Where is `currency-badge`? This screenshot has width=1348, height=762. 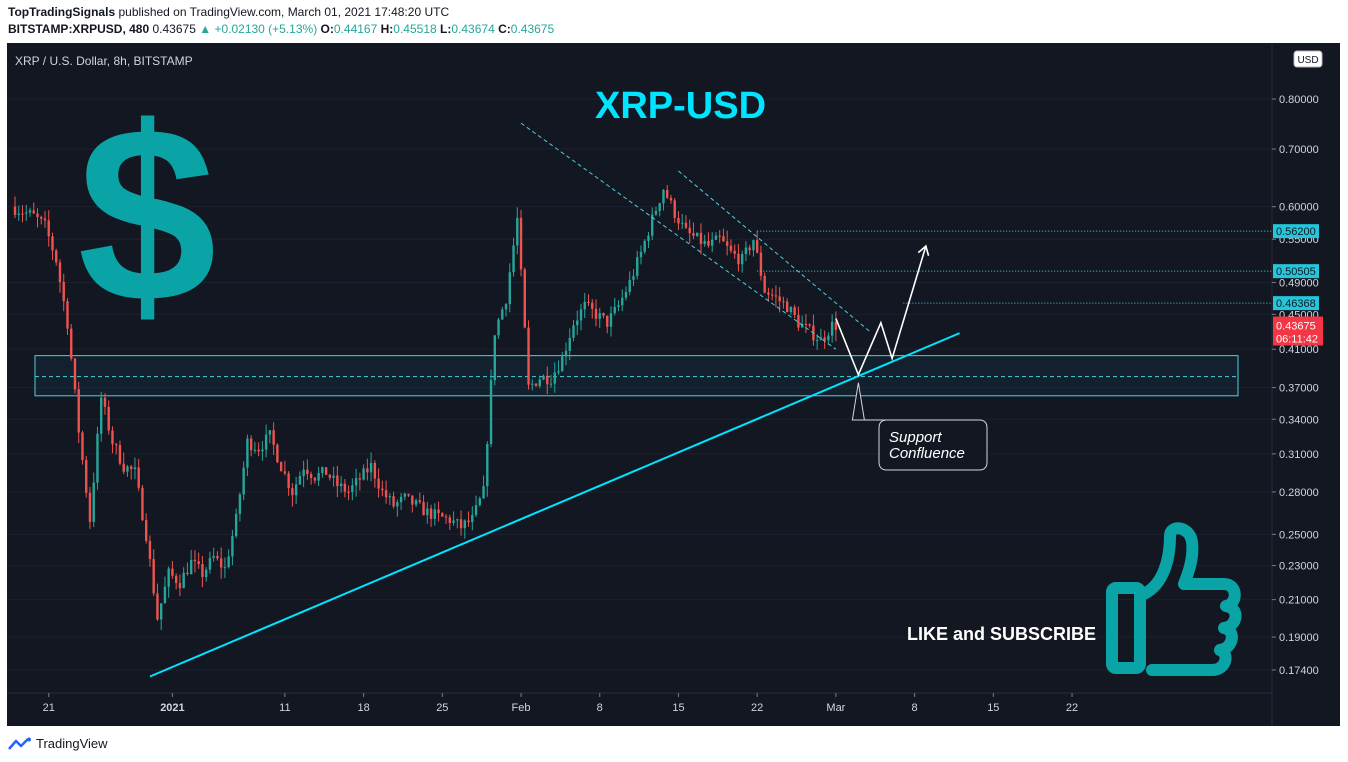
currency-badge is located at coordinates (1308, 59).